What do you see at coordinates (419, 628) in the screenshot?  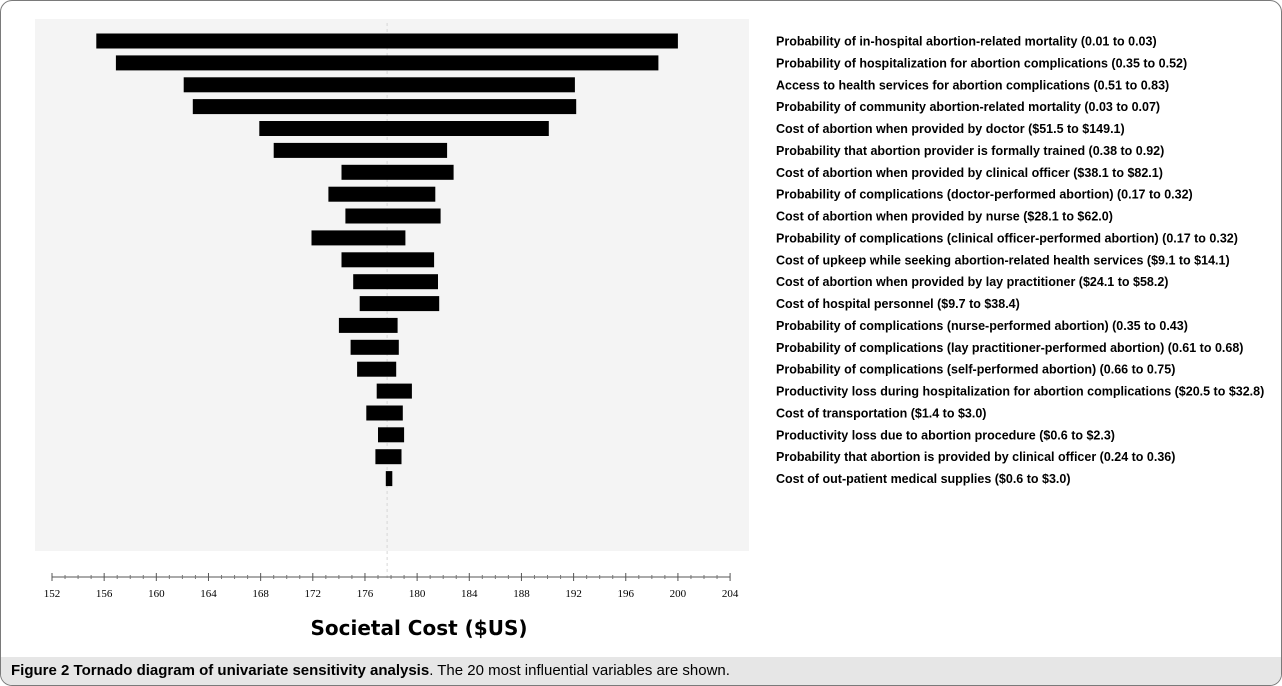 I see `x-axis-title: Societal Cost ($US)` at bounding box center [419, 628].